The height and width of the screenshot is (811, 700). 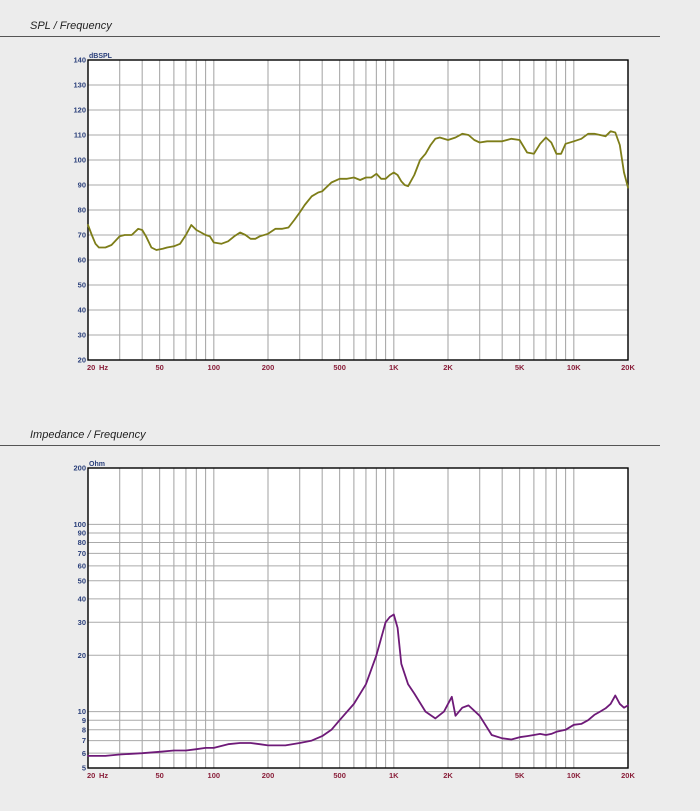 What do you see at coordinates (82, 533) in the screenshot?
I see `impedance-ytick-label: 90` at bounding box center [82, 533].